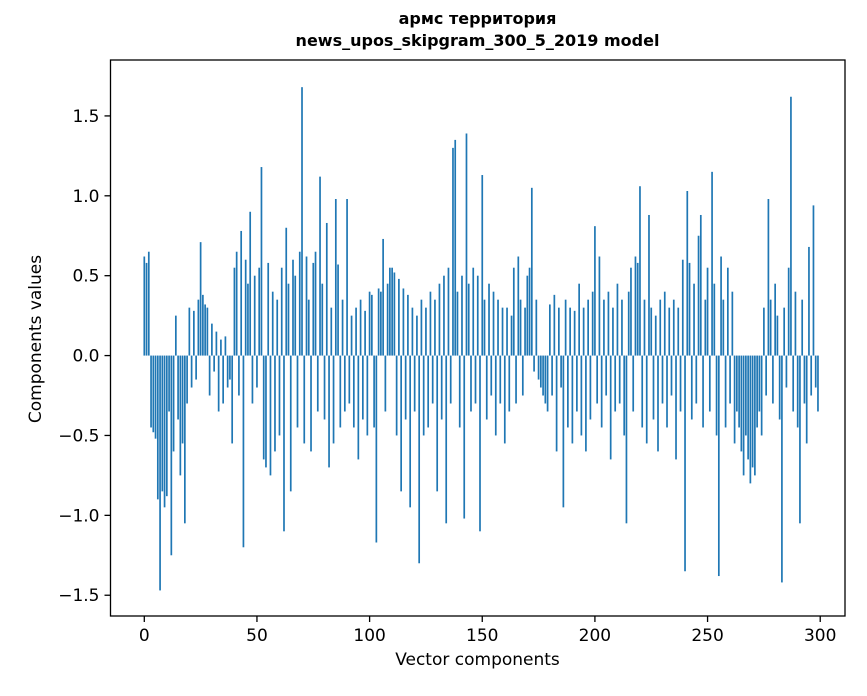  I want to click on chart-title-line2: news_upos_skipgram_300_5_2019 model, so click(477, 40).